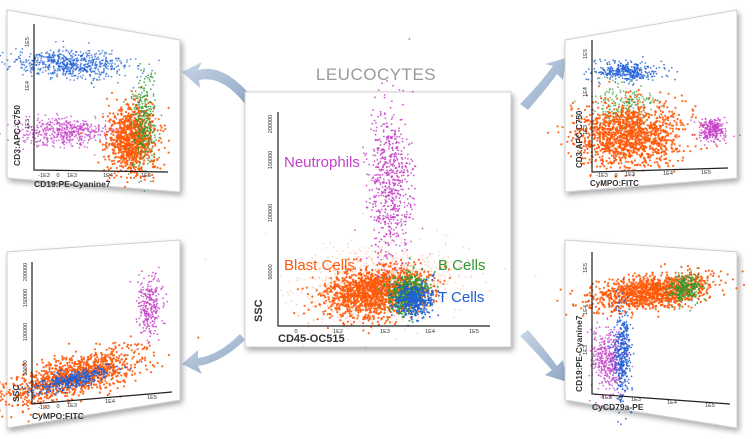 The image size is (753, 439). I want to click on tl-xtick-1: 0, so click(57, 176).